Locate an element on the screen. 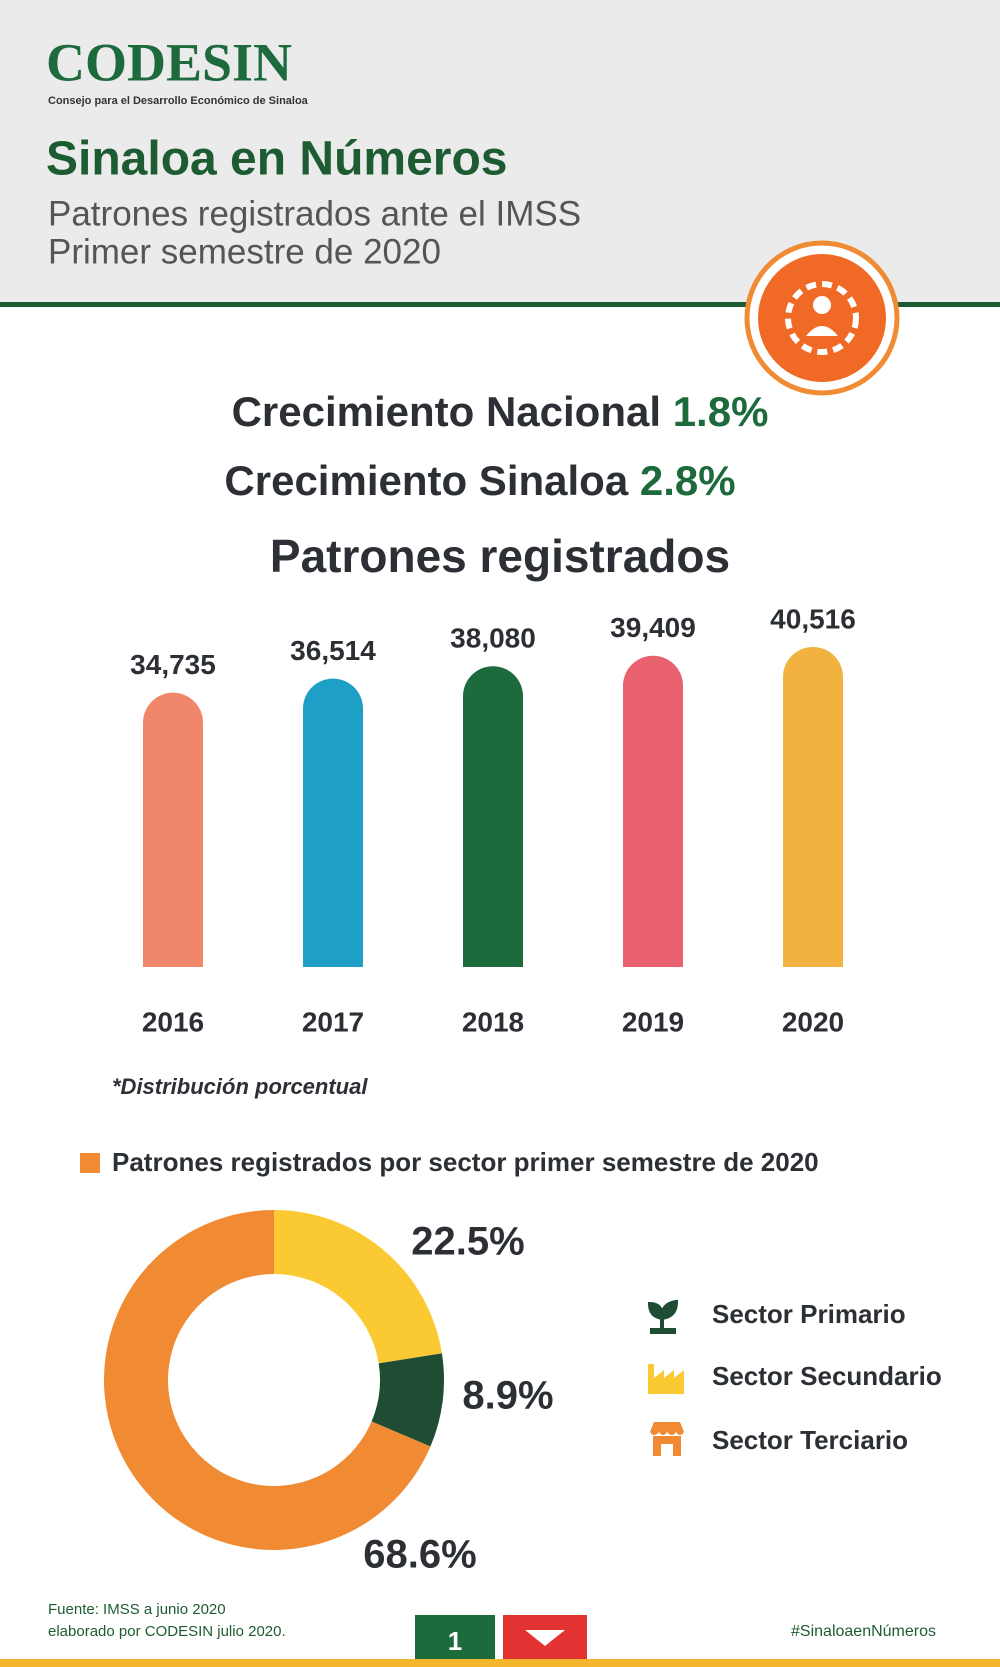 This screenshot has height=1667, width=1000. value-label: 36,514 is located at coordinates (333, 650).